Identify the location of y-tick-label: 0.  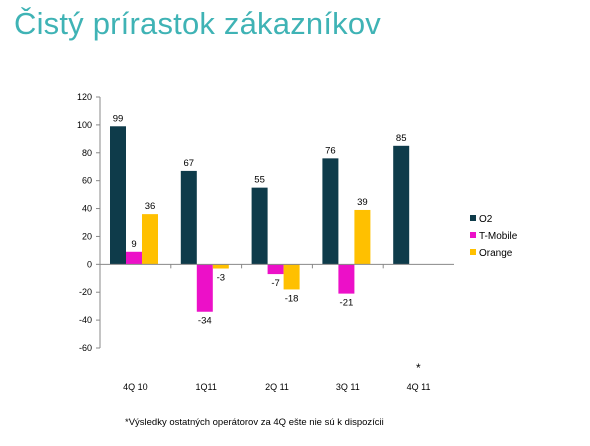
(89, 264).